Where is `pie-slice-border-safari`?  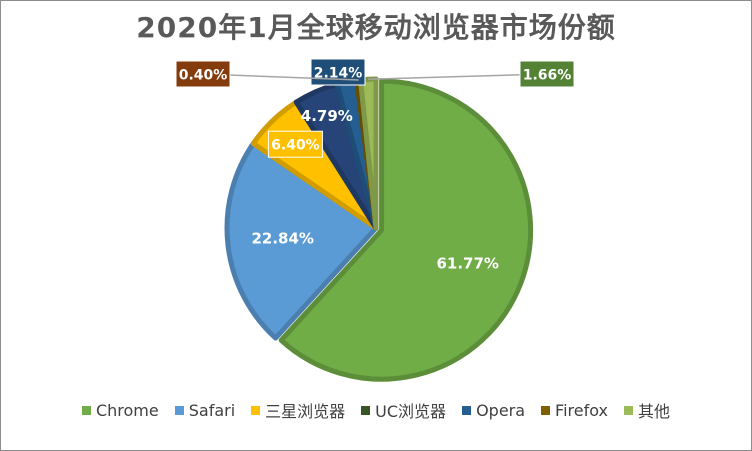 pie-slice-border-safari is located at coordinates (301, 240).